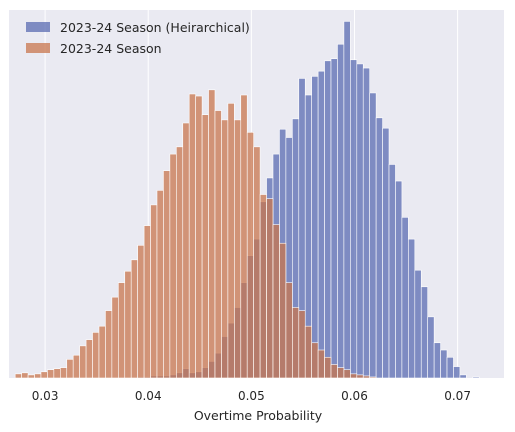 This screenshot has height=432, width=515. I want to click on x-tick-label-1: 0.04, so click(148, 396).